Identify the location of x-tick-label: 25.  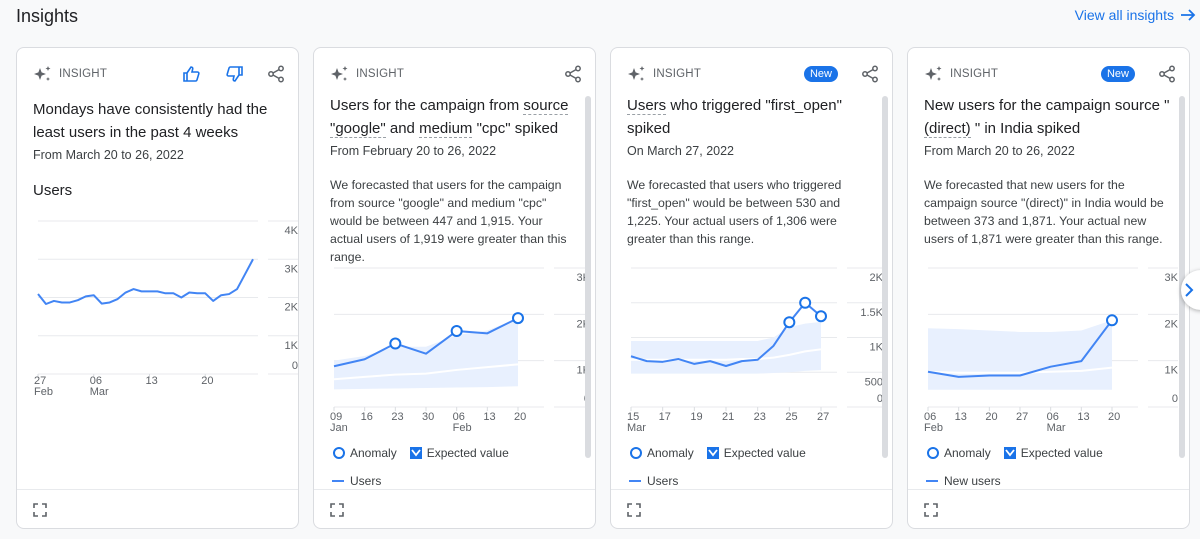
(791, 417).